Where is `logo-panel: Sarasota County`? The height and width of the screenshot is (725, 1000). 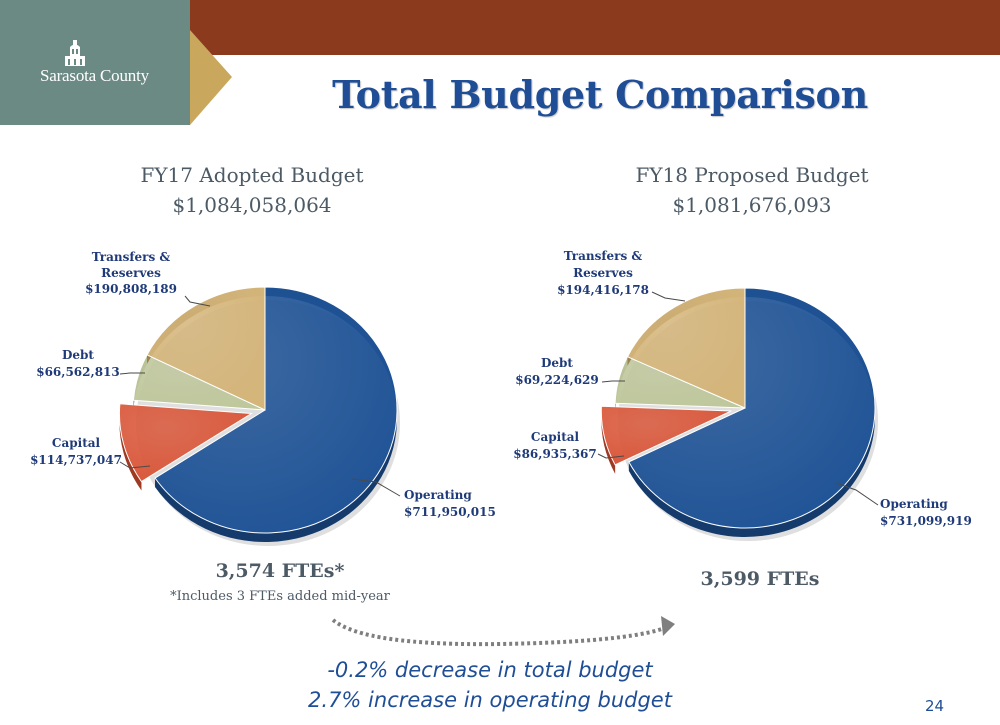
logo-panel: Sarasota County is located at coordinates (95, 62).